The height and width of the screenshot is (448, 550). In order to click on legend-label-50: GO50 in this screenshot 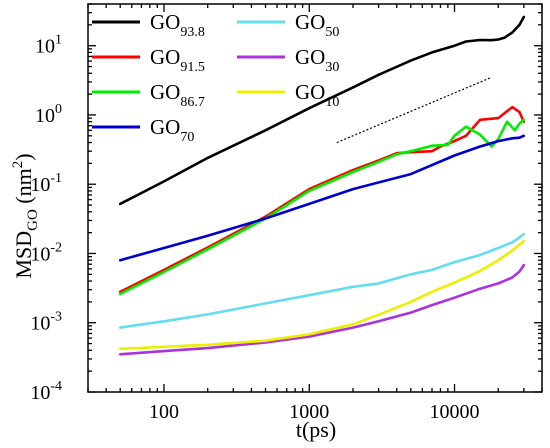, I will do `click(317, 25)`.